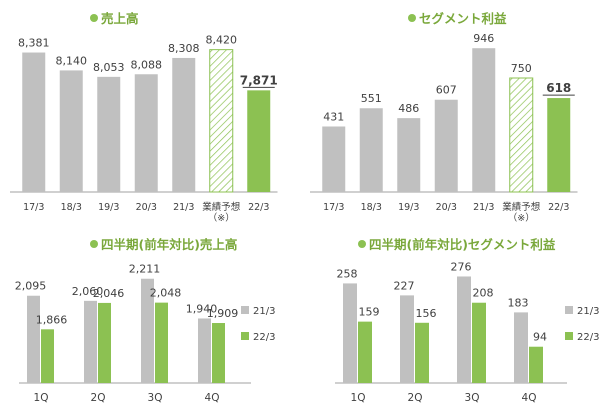 The height and width of the screenshot is (406, 600). I want to click on q-sales-value-label: 2,211, so click(145, 269).